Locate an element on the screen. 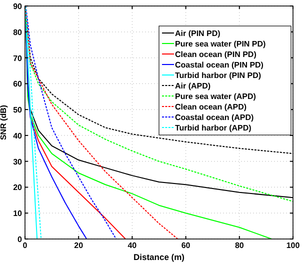 The width and height of the screenshot is (303, 264). x-tick-label: 60 is located at coordinates (186, 245).